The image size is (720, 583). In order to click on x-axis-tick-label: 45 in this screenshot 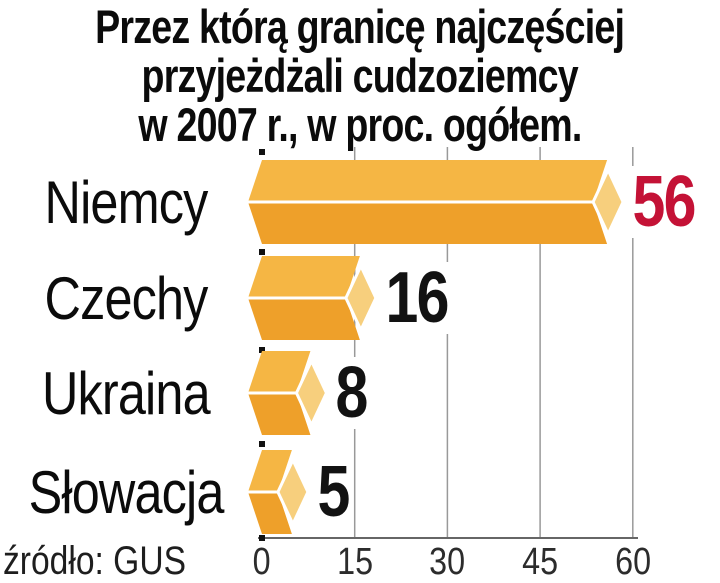, I will do `click(540, 562)`.